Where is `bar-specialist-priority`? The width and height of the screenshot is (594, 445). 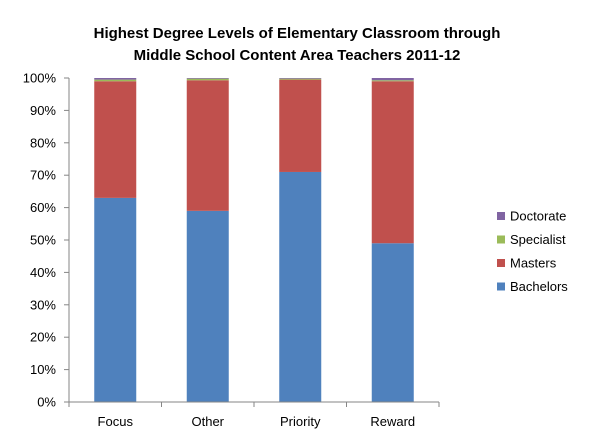 bar-specialist-priority is located at coordinates (300, 79).